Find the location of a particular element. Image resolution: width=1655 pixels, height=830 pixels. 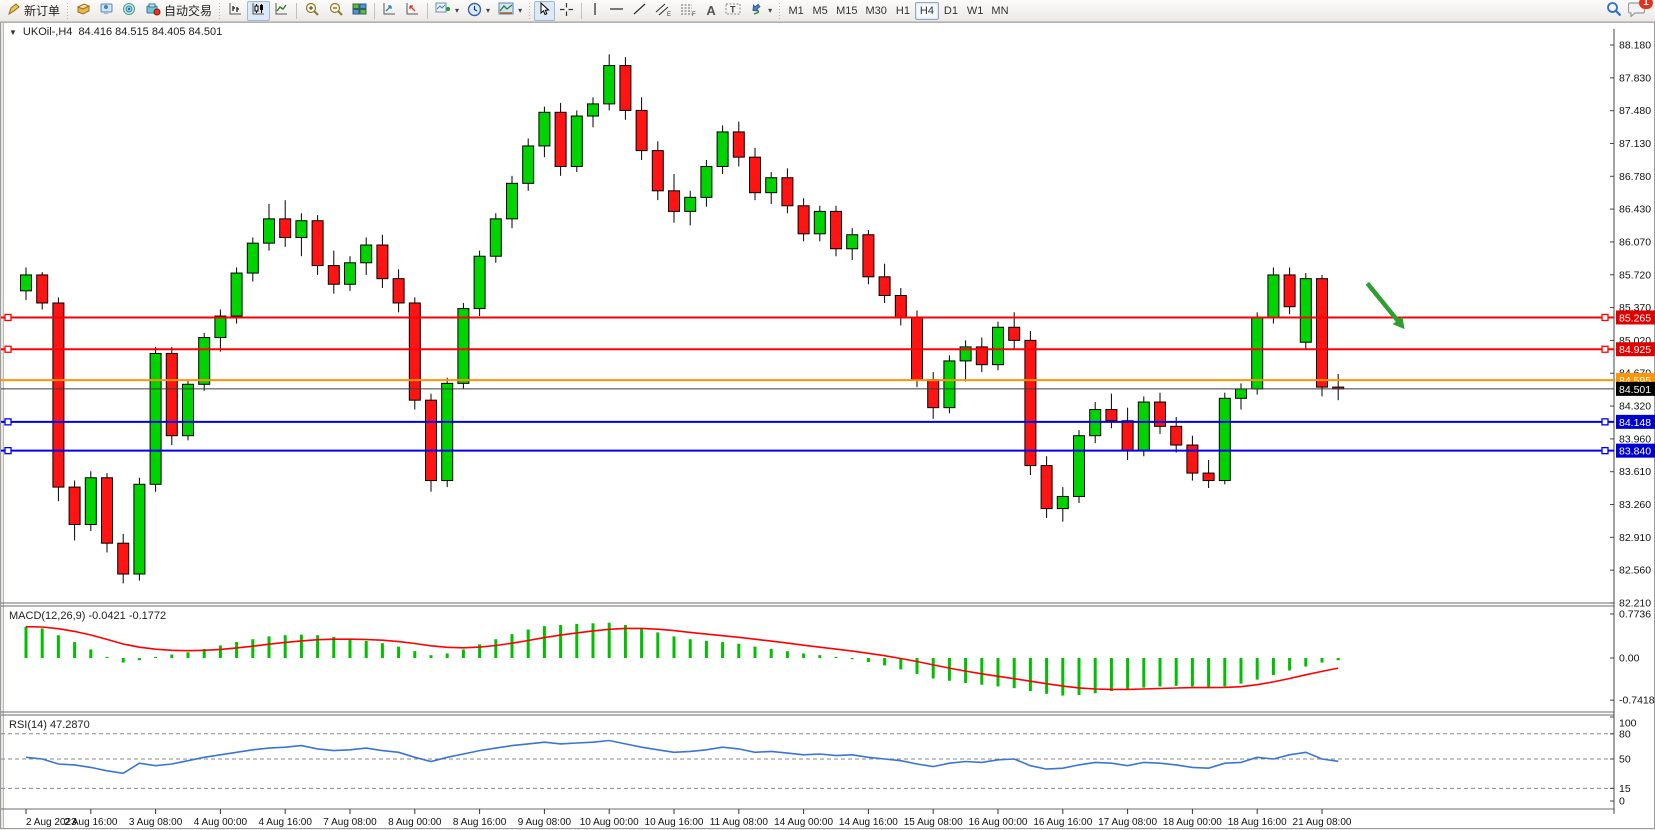

svg-text: 100 is located at coordinates (1628, 724).